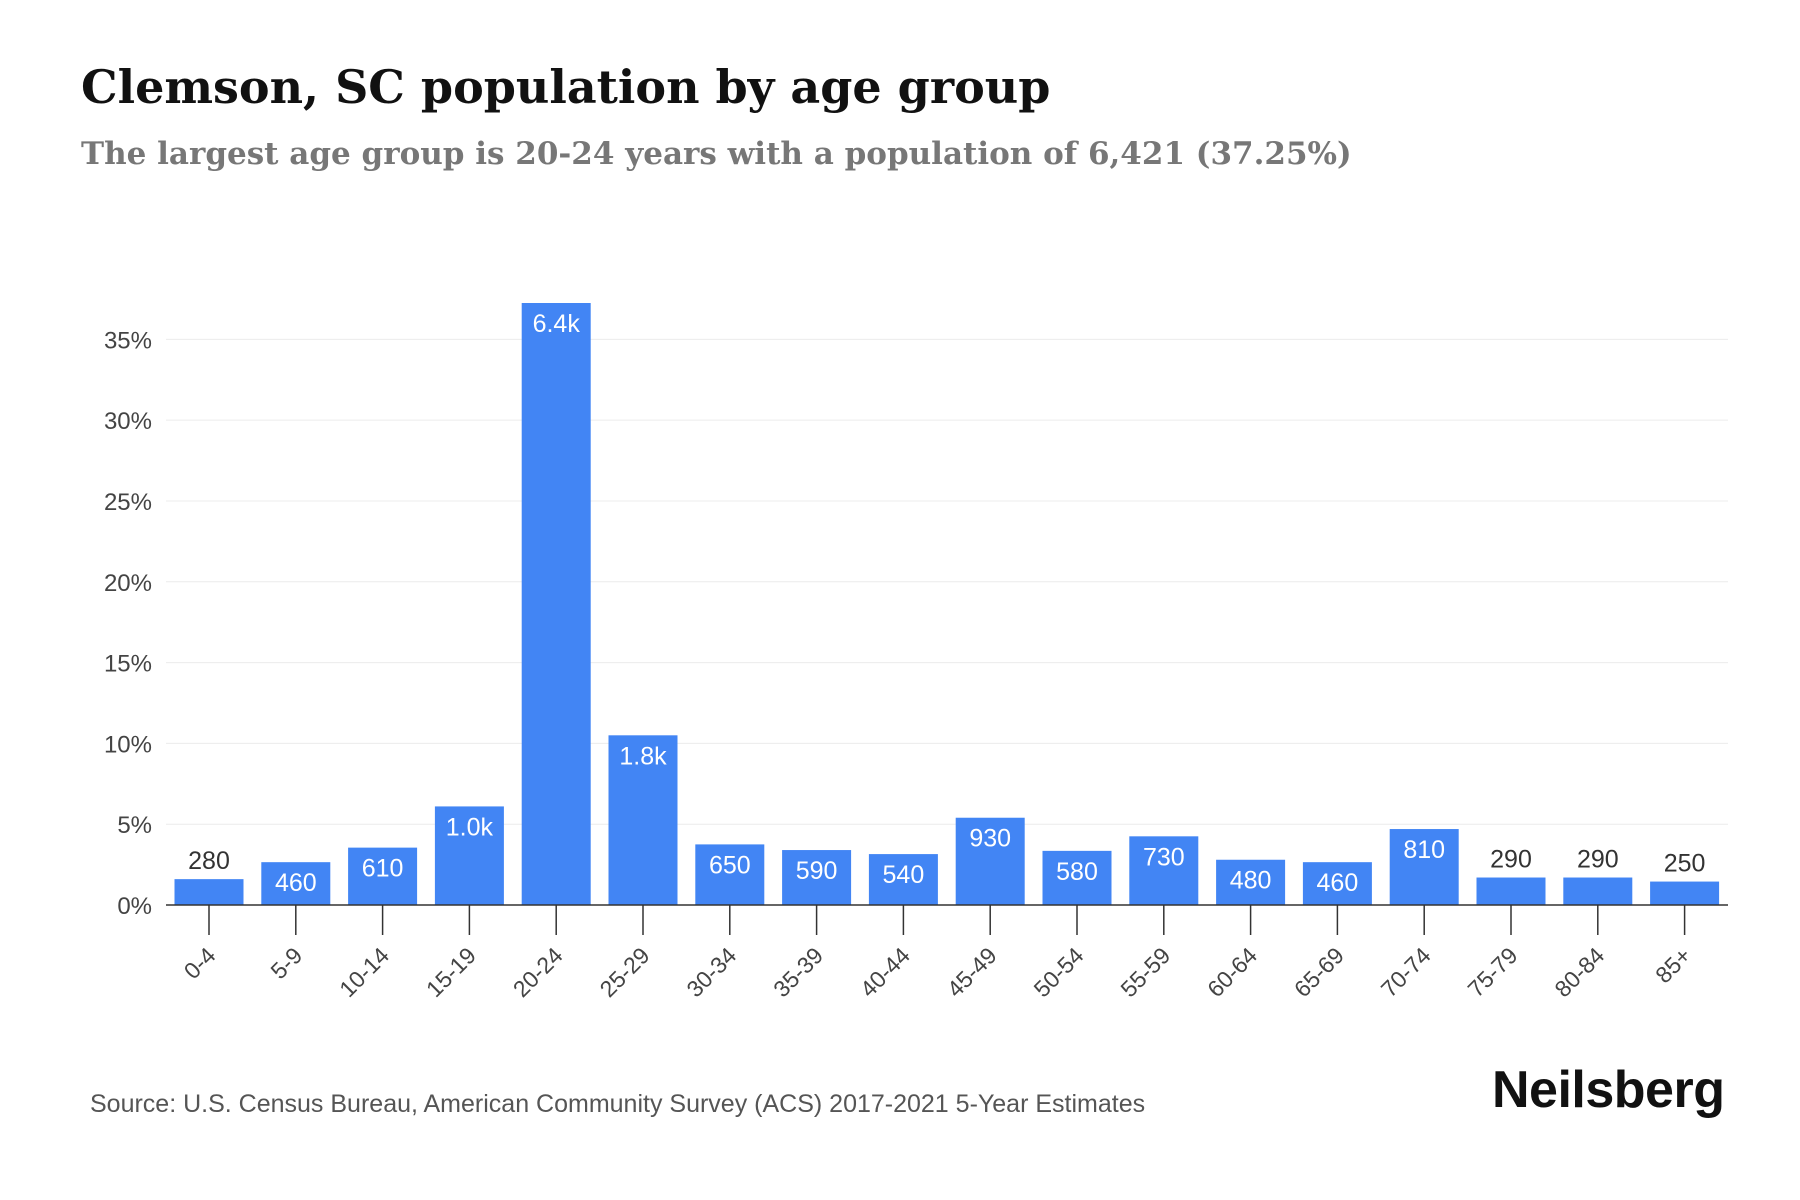 Image resolution: width=1800 pixels, height=1200 pixels. What do you see at coordinates (128, 744) in the screenshot?
I see `y-tick-label: 10%` at bounding box center [128, 744].